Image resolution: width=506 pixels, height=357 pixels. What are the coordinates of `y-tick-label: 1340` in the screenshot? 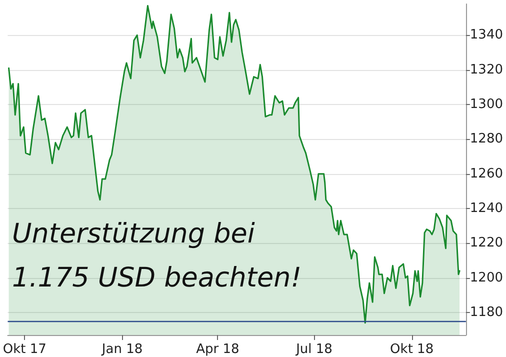 It's located at (487, 35).